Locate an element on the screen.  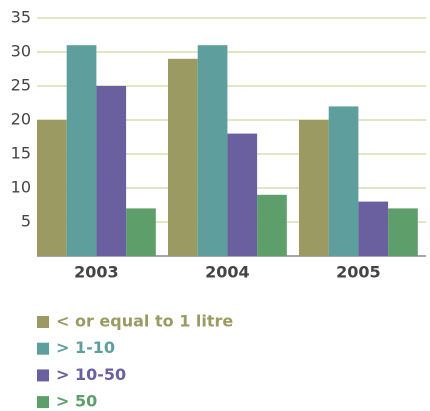
legend-label: > 1-10 is located at coordinates (85, 347).